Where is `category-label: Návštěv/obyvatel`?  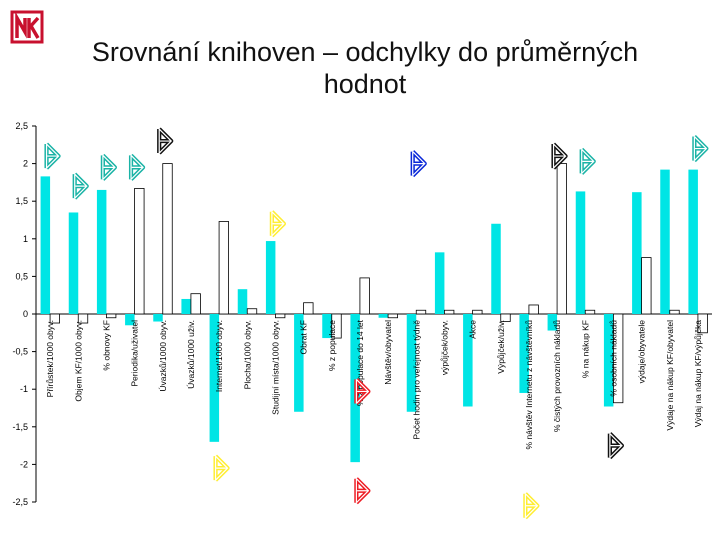
category-label: Návštěv/obyvatel is located at coordinates (388, 352).